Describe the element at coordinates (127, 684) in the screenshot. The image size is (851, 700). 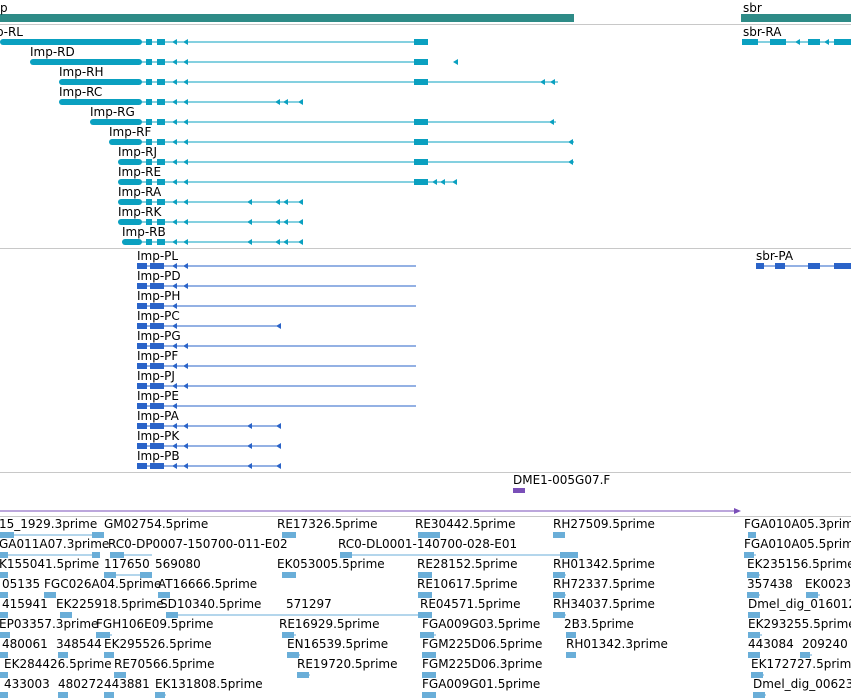
I see `cdna-label: 443881` at that location.